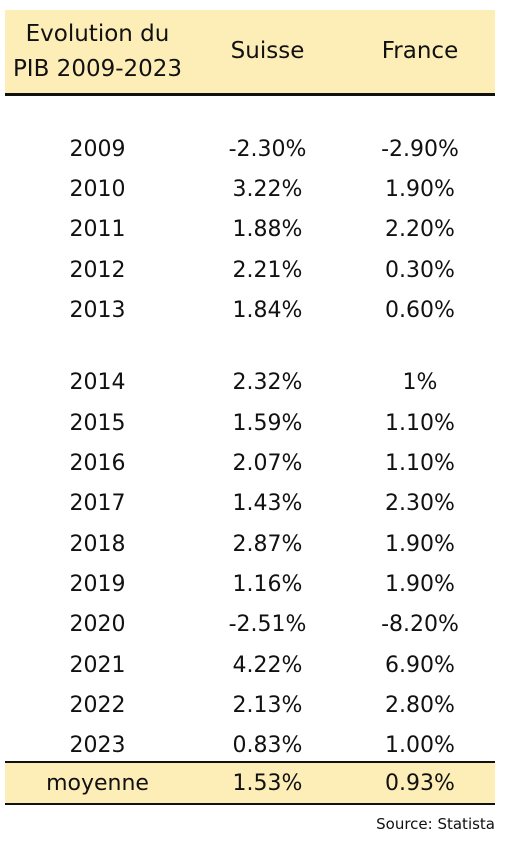 This screenshot has height=847, width=511. I want to click on table-row: 2016 2.07% 1.10%, so click(250, 463).